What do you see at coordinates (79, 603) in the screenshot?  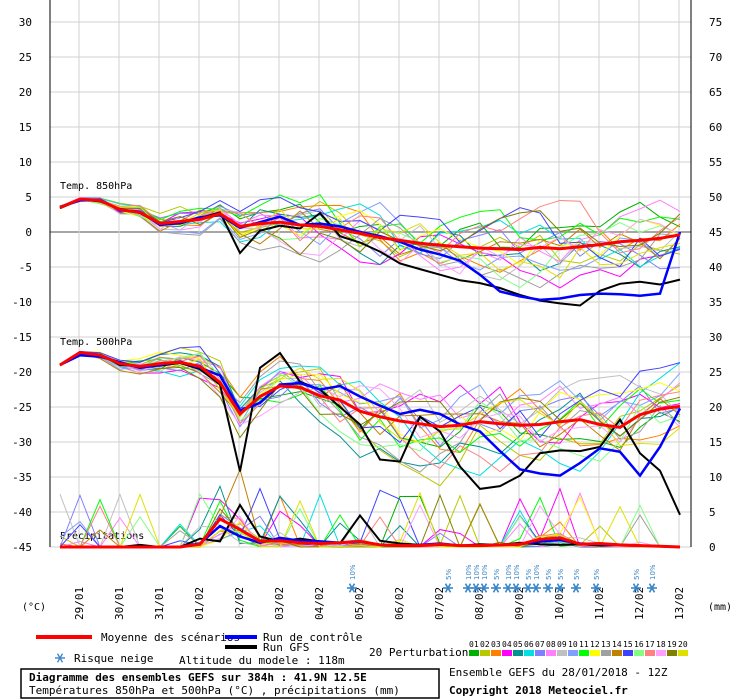 I see `x-tick-label: 29/01` at bounding box center [79, 603].